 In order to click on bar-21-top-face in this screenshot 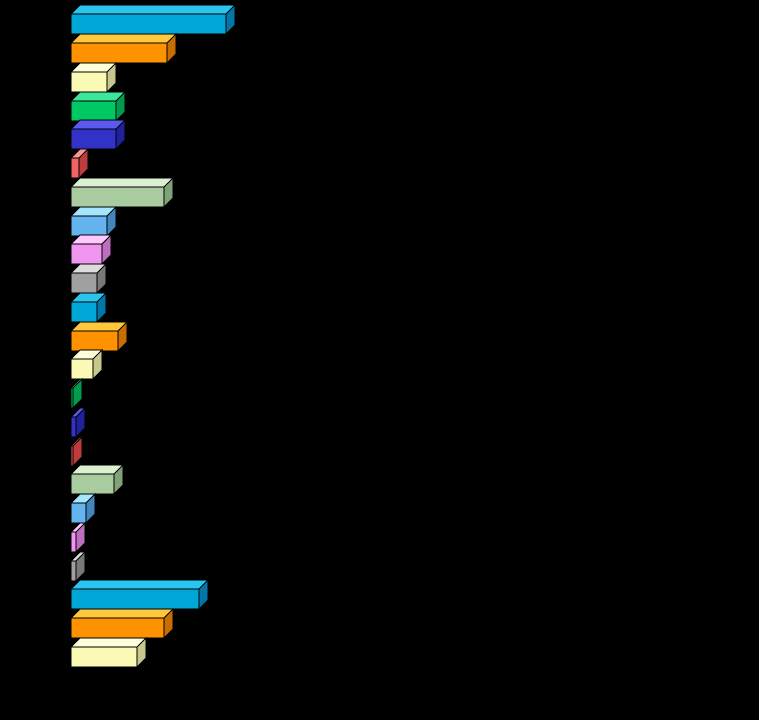, I will do `click(139, 584)`.